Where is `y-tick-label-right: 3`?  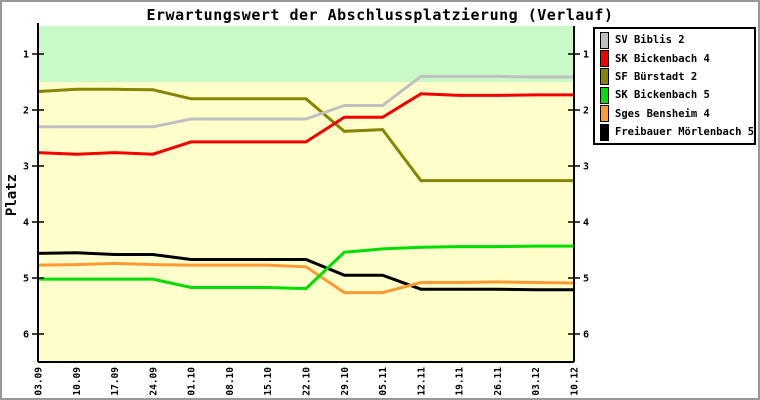 y-tick-label-right: 3 is located at coordinates (586, 167).